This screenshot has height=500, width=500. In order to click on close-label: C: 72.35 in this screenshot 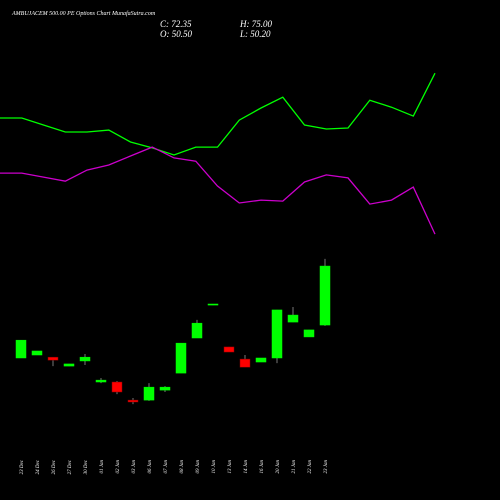, I will do `click(176, 24)`.